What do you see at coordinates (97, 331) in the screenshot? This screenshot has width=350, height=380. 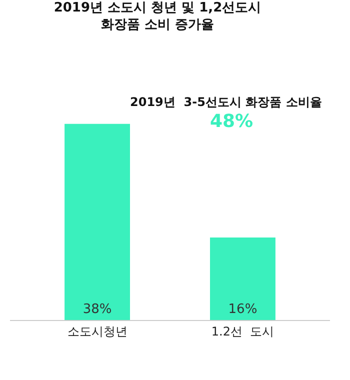 I see `x-tick-label: 소도시청년` at bounding box center [97, 331].